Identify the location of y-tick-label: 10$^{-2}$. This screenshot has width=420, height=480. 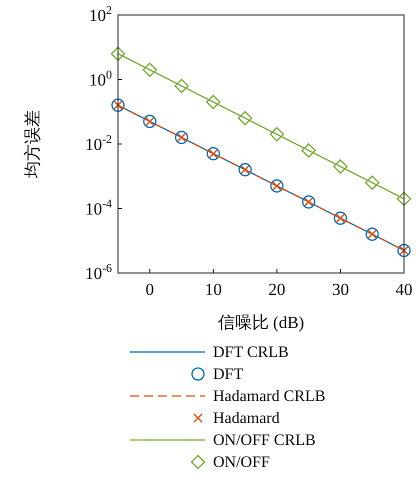
(98, 143).